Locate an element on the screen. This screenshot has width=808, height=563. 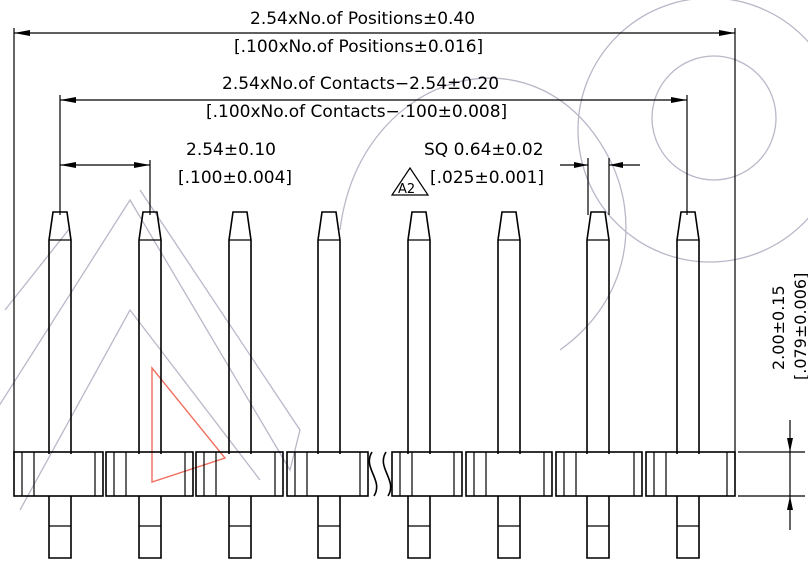
pitch-dimension is located at coordinates (105, 187).